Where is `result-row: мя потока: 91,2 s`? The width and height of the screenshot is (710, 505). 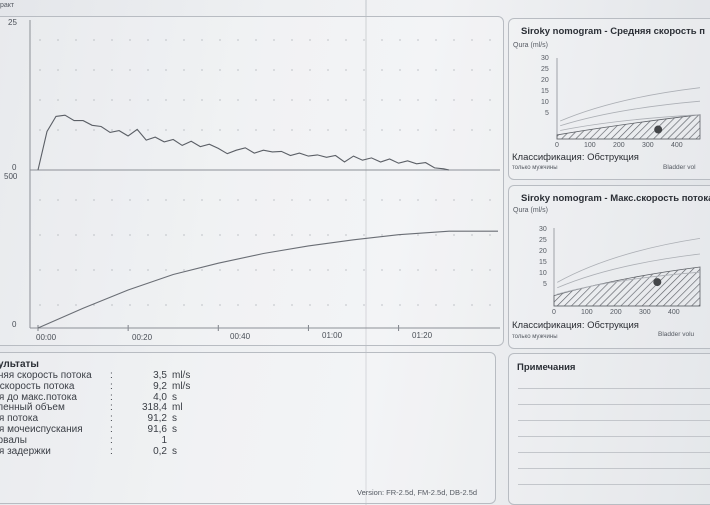 result-row: мя потока: 91,2 s is located at coordinates (146, 419).